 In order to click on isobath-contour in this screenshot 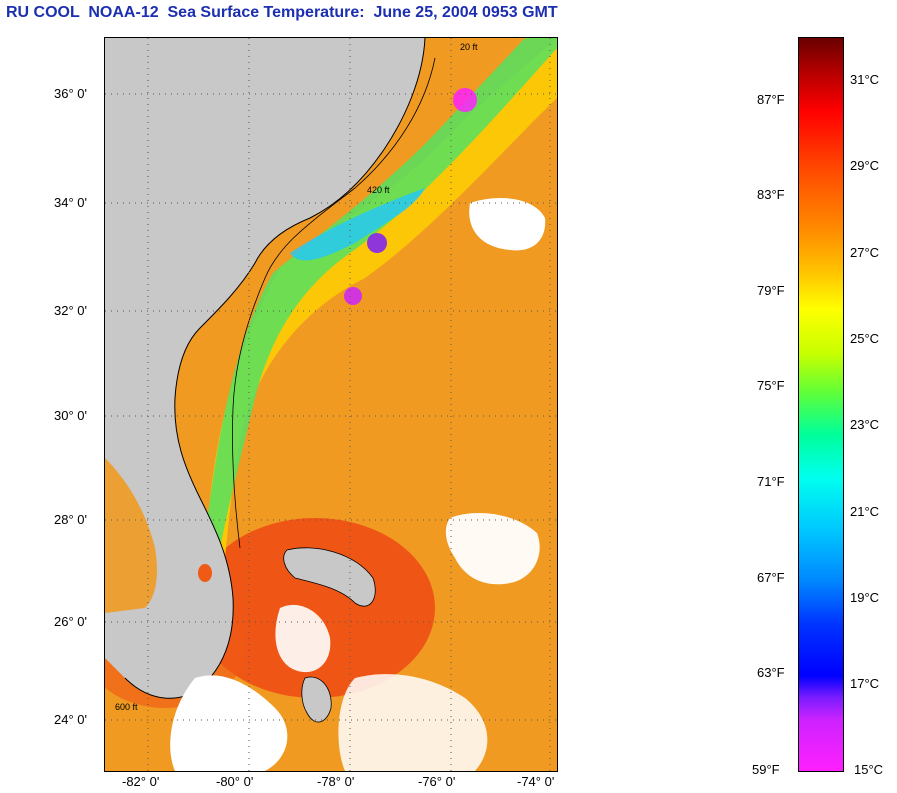, I will do `click(334, 303)`.